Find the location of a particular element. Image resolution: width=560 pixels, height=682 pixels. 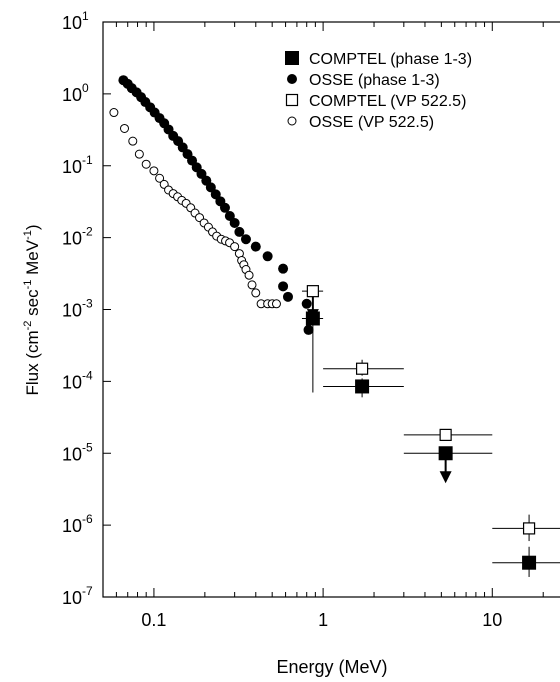

y-tick-label: 10¹ is located at coordinates (75, 21).